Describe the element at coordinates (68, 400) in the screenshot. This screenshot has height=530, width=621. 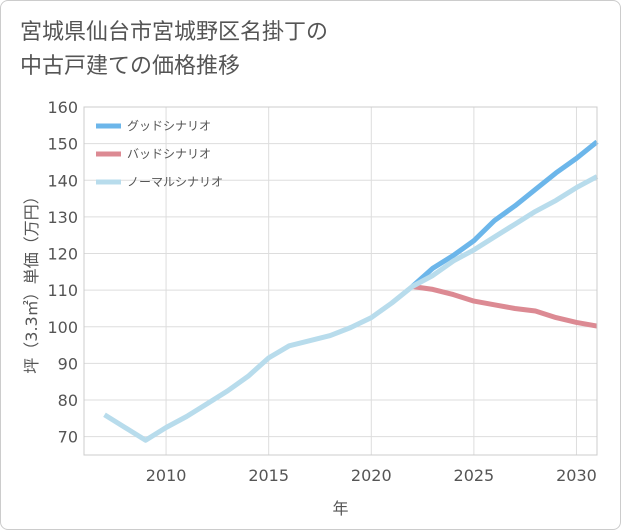
I see `y-tick-label: 80` at that location.